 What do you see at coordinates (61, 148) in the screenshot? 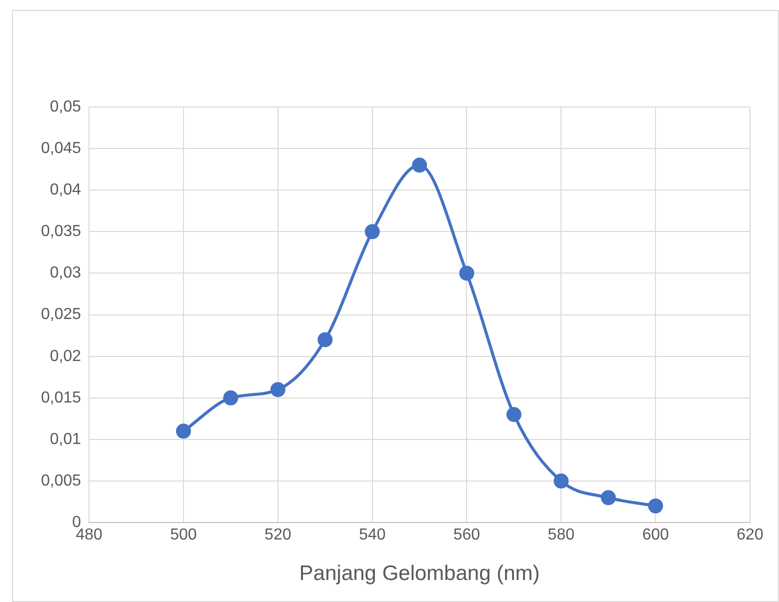
I see `y-tick-label: 0,045` at bounding box center [61, 148].